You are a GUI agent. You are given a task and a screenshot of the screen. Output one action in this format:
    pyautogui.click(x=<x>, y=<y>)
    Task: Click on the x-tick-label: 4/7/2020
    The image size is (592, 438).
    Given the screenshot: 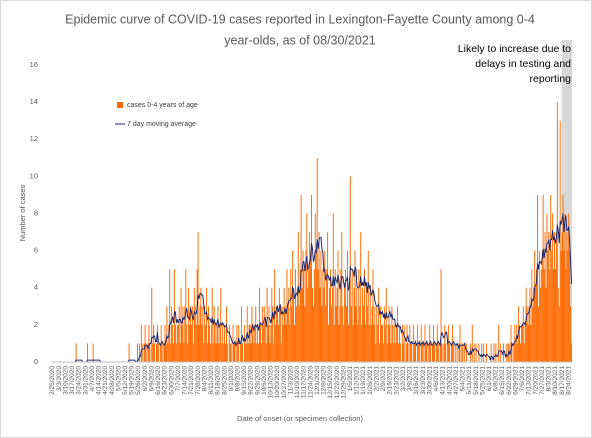 What is the action you would take?
    pyautogui.click(x=92, y=379)
    